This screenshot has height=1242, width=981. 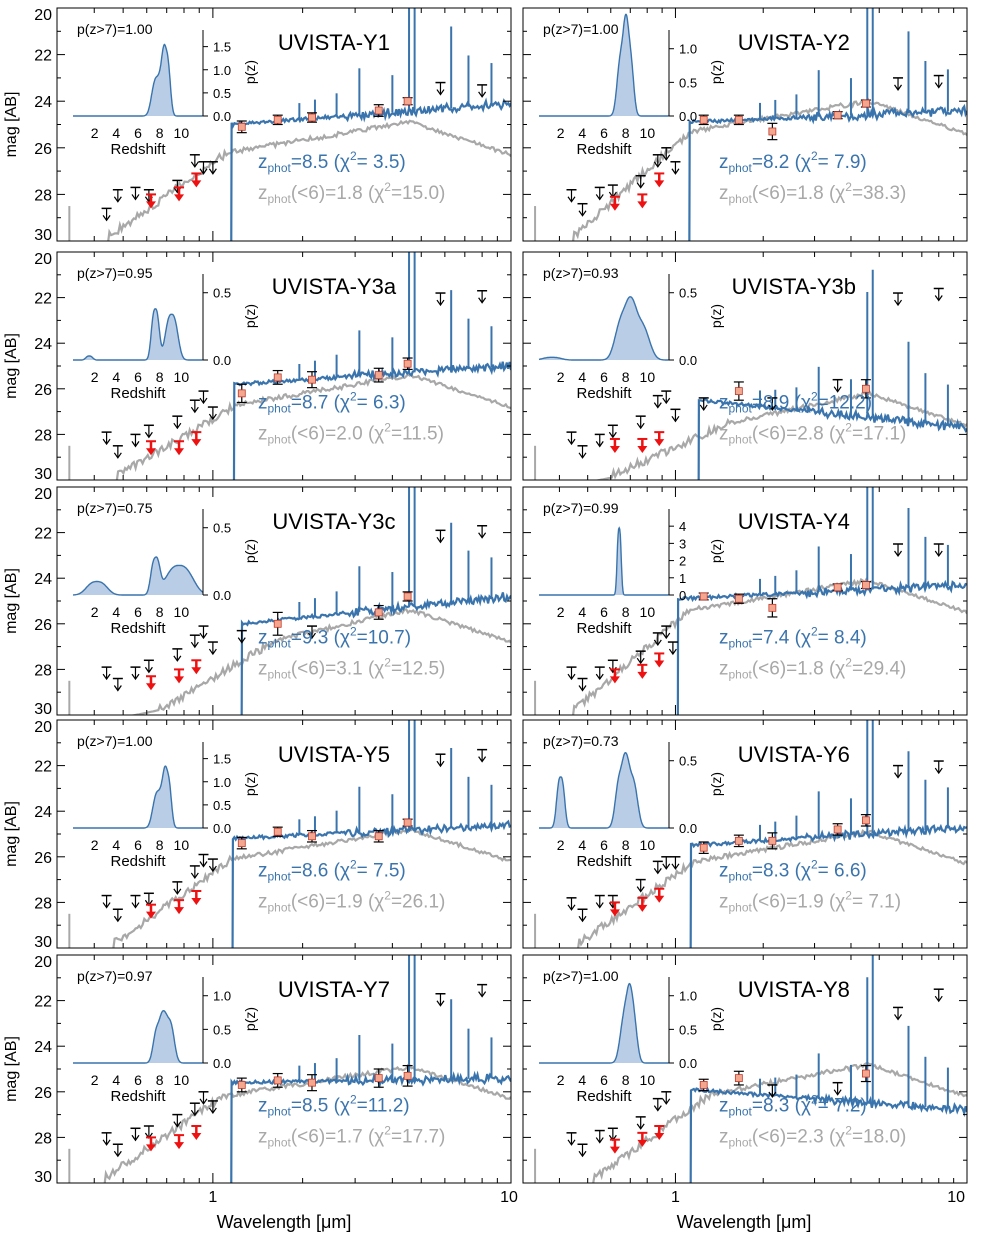 What do you see at coordinates (43, 709) in the screenshot?
I see `y-tick-label: 30` at bounding box center [43, 709].